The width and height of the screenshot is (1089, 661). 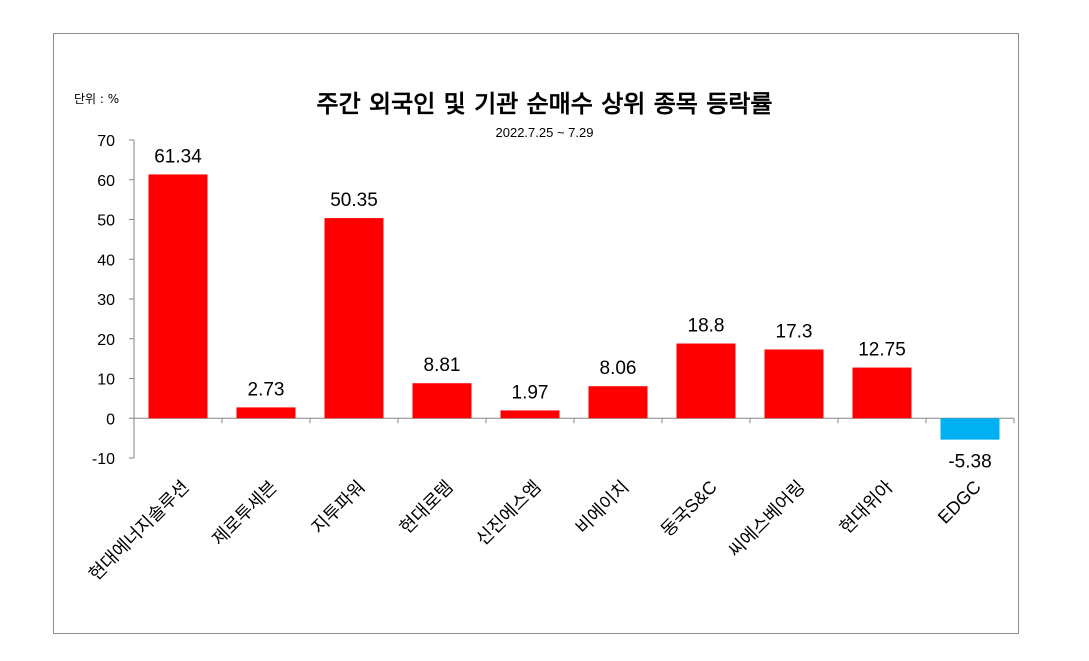 I want to click on data-label: 18.8, so click(x=706, y=326).